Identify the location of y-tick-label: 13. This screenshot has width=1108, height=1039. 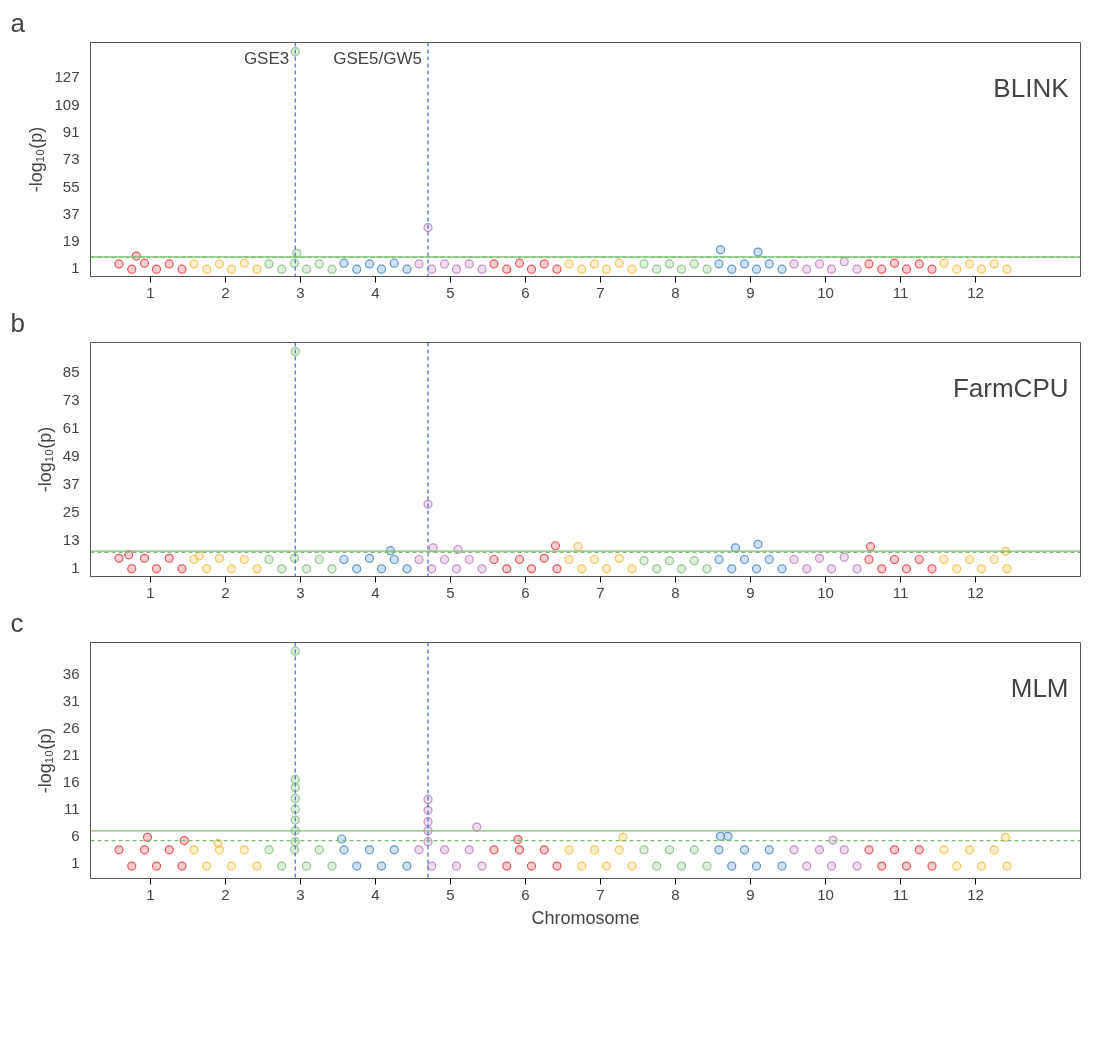
(71, 539).